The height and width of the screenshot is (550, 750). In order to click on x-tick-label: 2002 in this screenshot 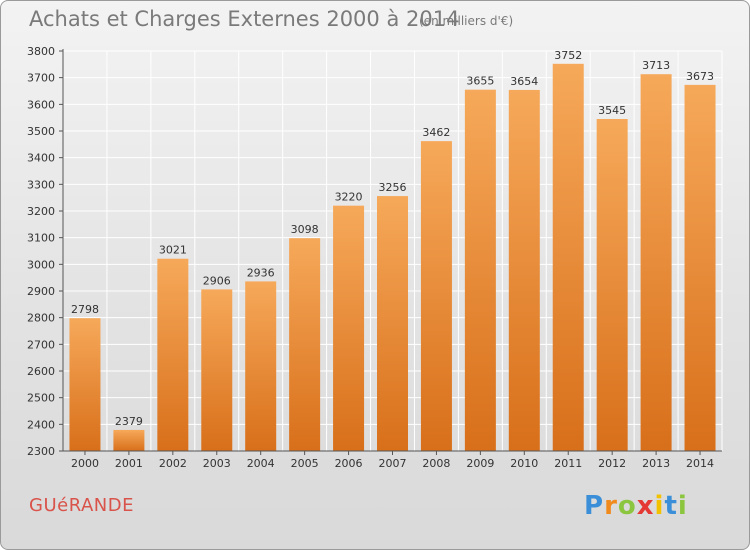, I will do `click(173, 463)`.